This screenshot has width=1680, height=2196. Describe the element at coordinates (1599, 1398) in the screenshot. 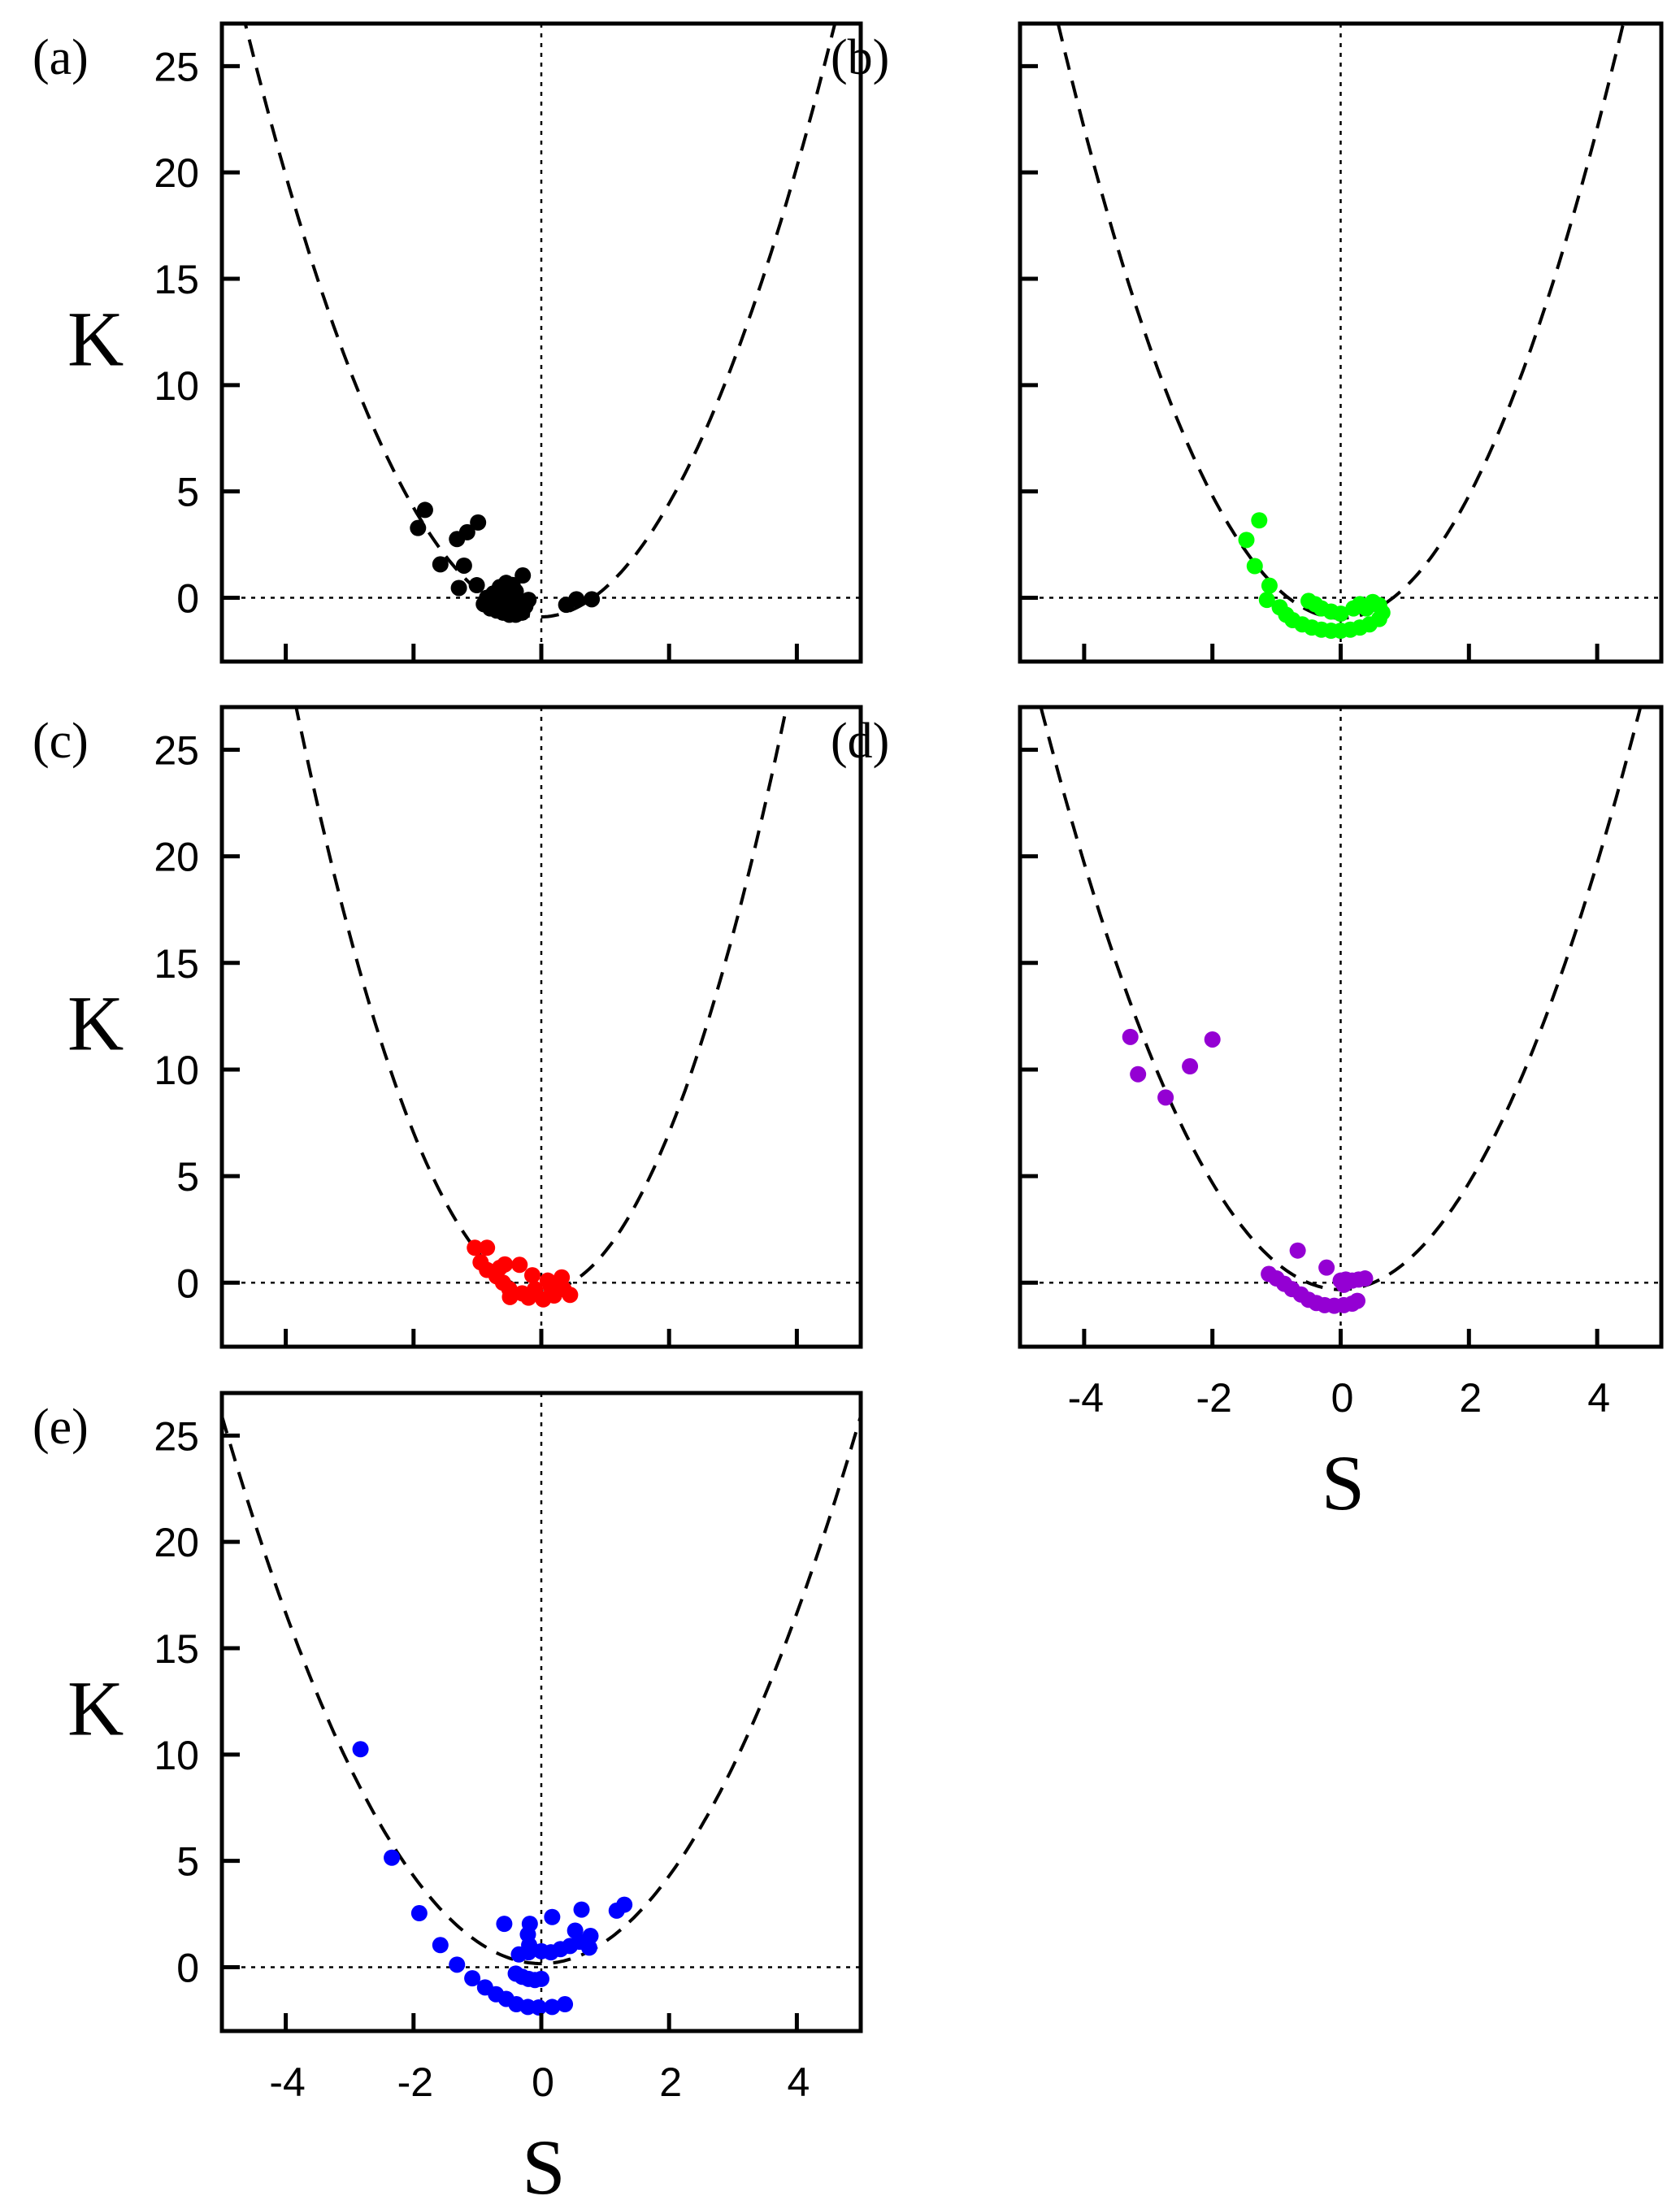

I see `x-tick-label: 4` at that location.